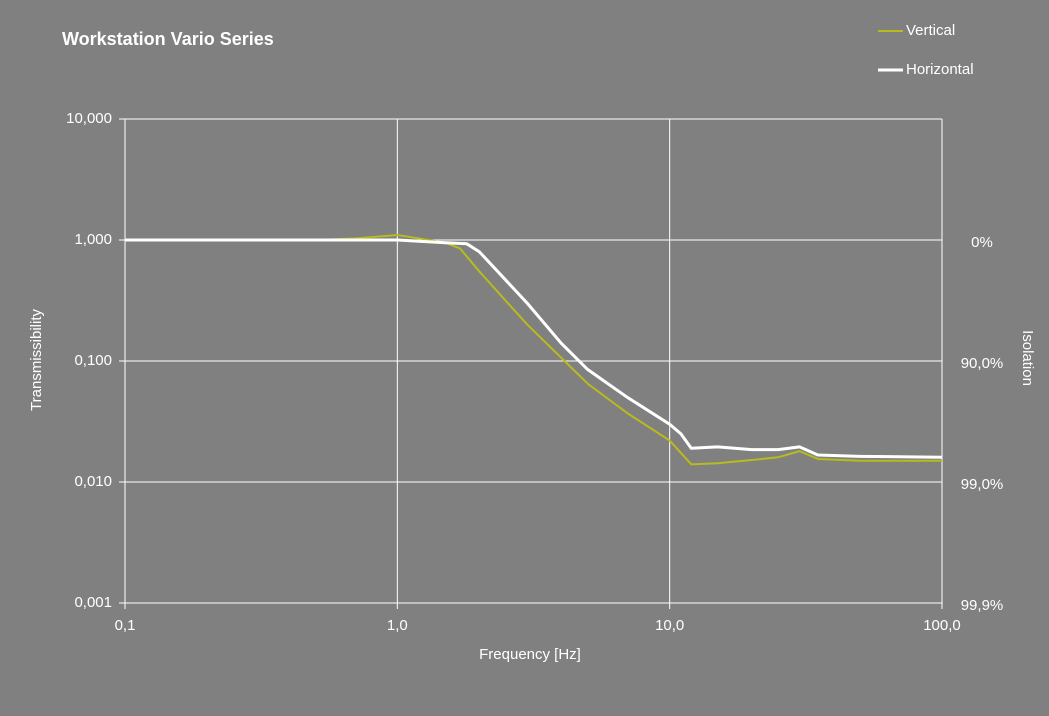 Image resolution: width=1049 pixels, height=716 pixels. What do you see at coordinates (93, 360) in the screenshot?
I see `y-tick-label: 0,100` at bounding box center [93, 360].